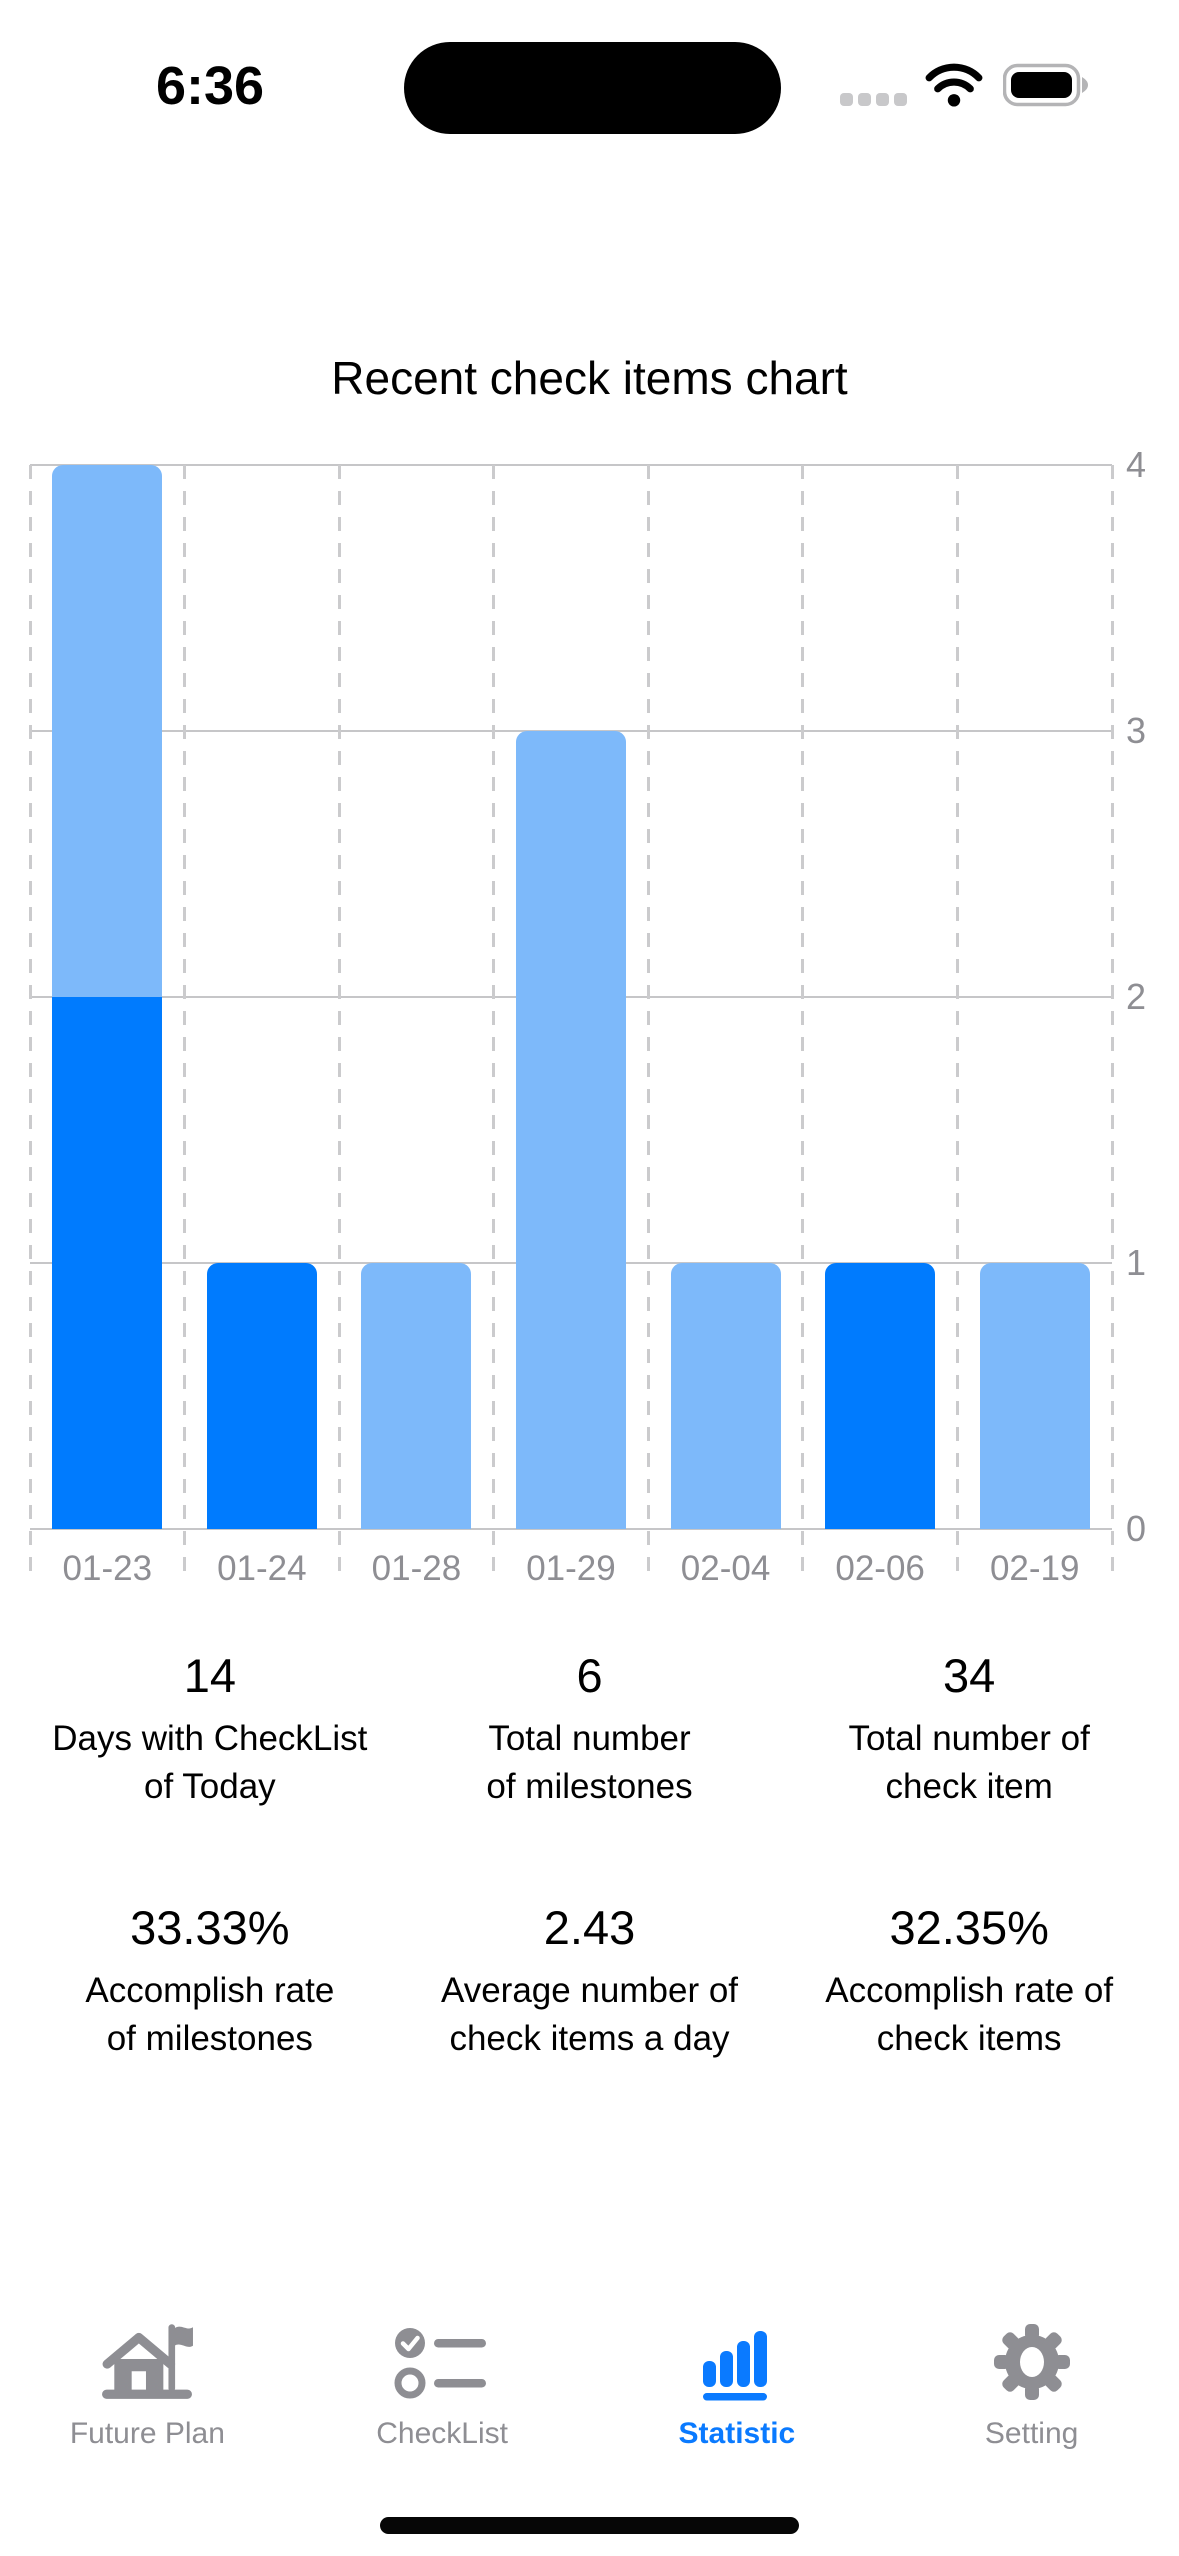 The width and height of the screenshot is (1179, 2556). I want to click on x-axis-tick-label: 02-19, so click(1034, 1568).